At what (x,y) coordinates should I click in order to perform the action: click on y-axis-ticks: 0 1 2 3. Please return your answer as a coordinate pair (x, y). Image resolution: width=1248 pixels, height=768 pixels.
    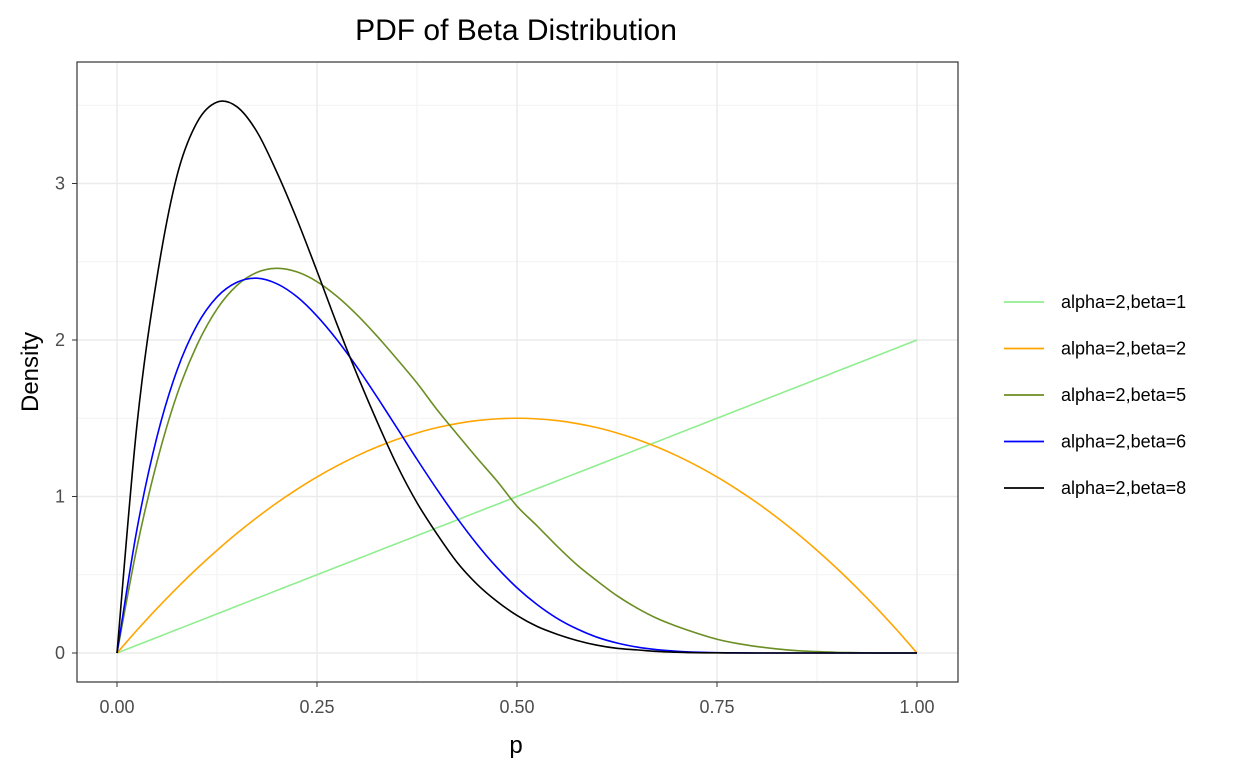
    Looking at the image, I should click on (66, 418).